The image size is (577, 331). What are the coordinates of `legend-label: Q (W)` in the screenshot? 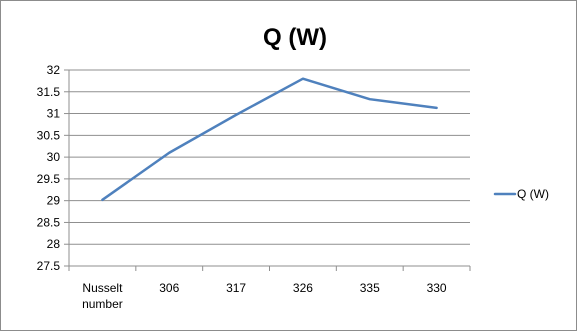 It's located at (533, 194).